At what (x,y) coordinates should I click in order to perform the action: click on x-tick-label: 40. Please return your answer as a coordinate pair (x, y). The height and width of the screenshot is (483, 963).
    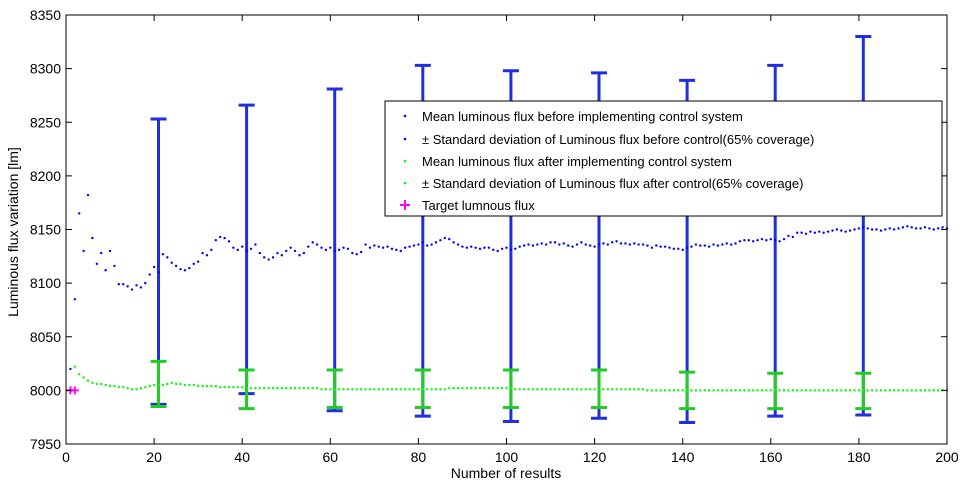
    Looking at the image, I should click on (242, 457).